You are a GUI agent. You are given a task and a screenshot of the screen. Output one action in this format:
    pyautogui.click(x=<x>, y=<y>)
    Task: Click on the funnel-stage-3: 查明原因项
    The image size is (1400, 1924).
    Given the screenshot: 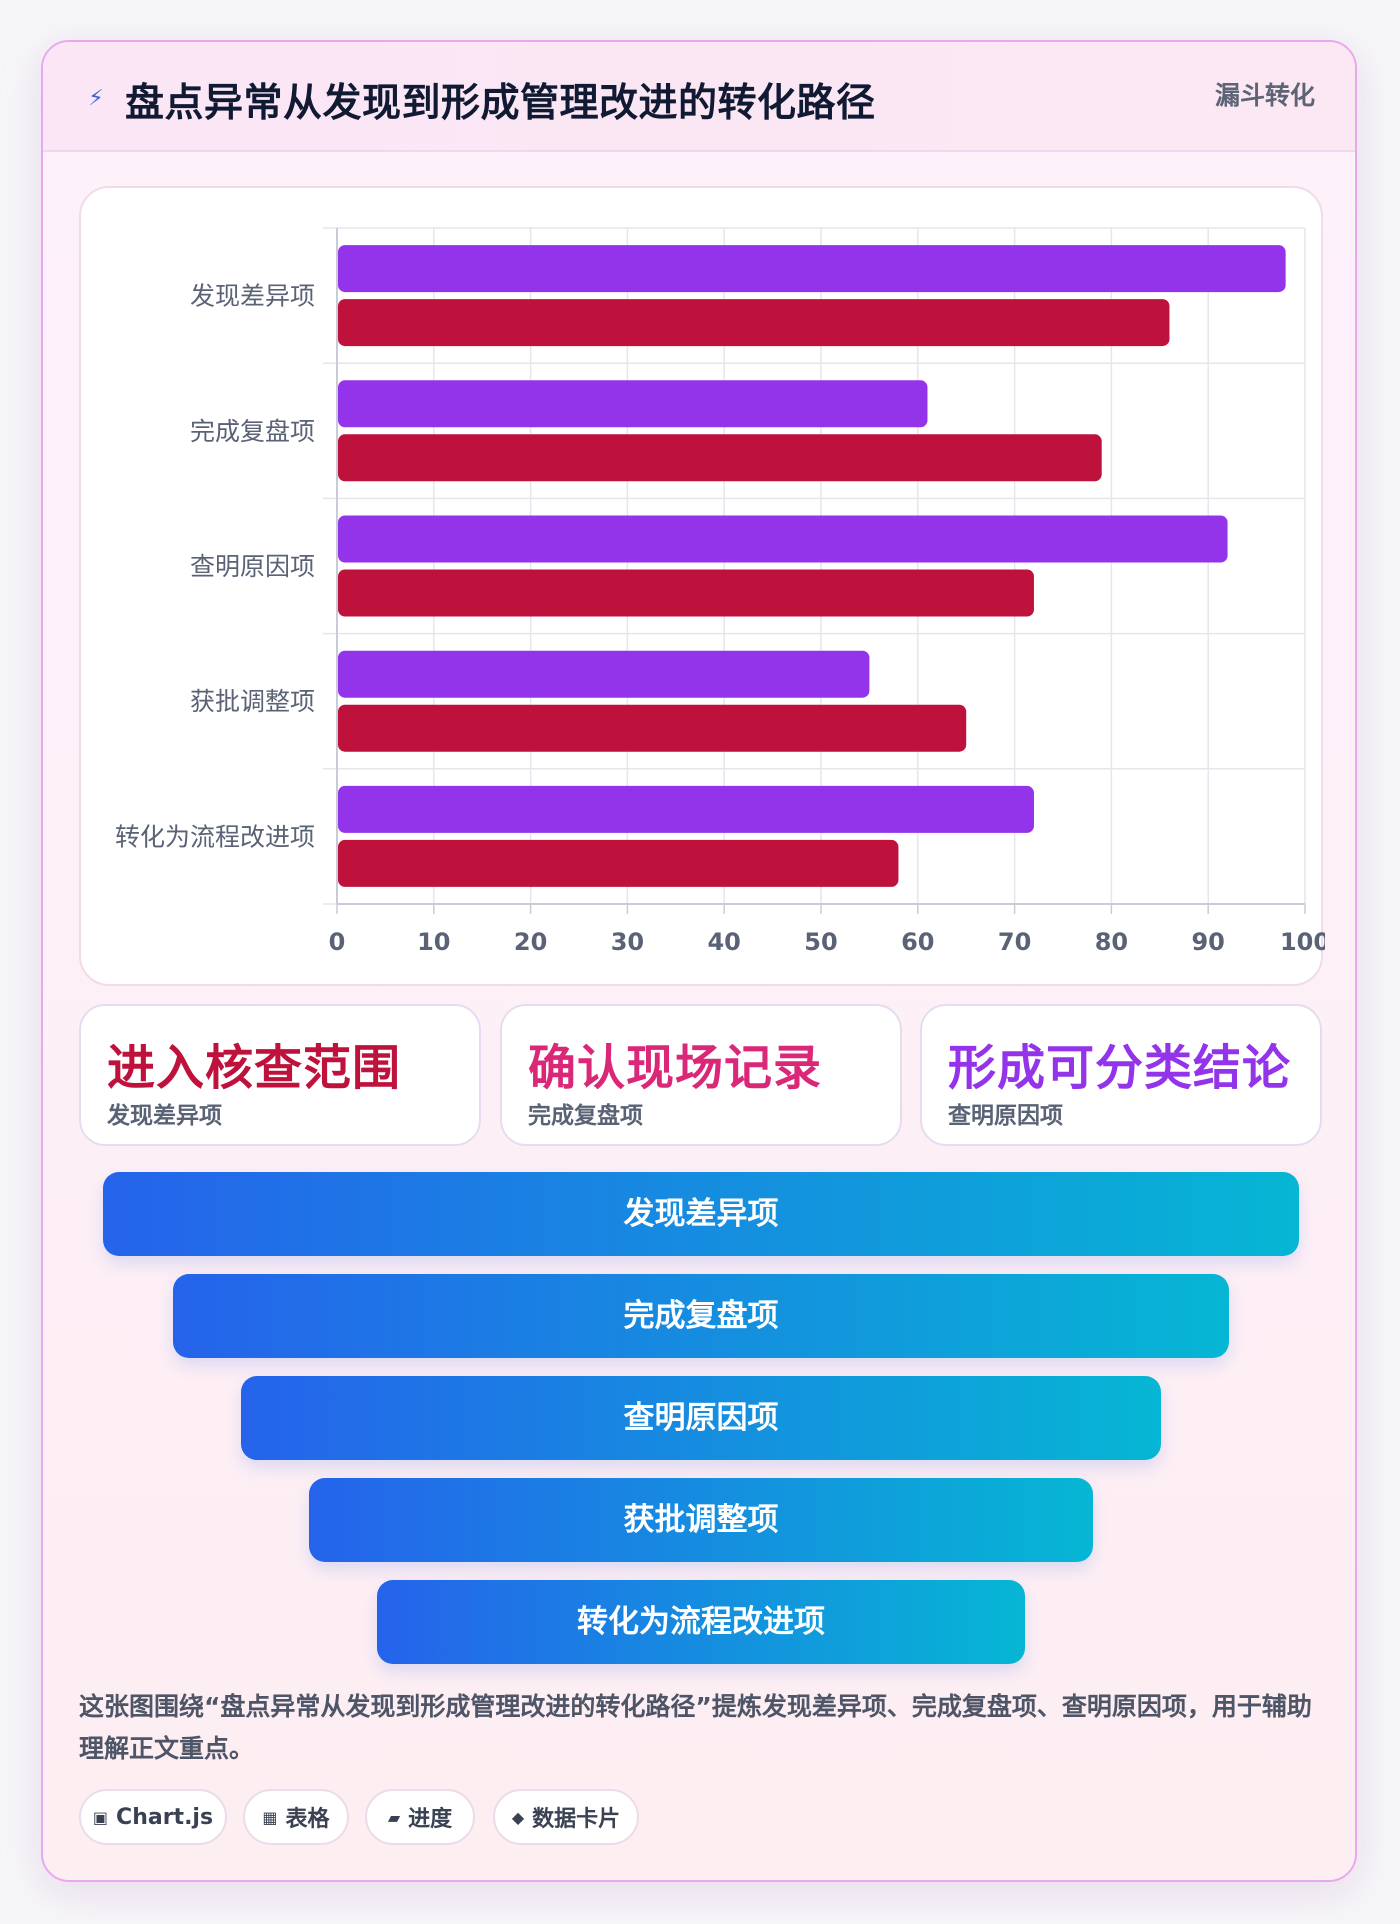 What is the action you would take?
    pyautogui.click(x=701, y=1418)
    